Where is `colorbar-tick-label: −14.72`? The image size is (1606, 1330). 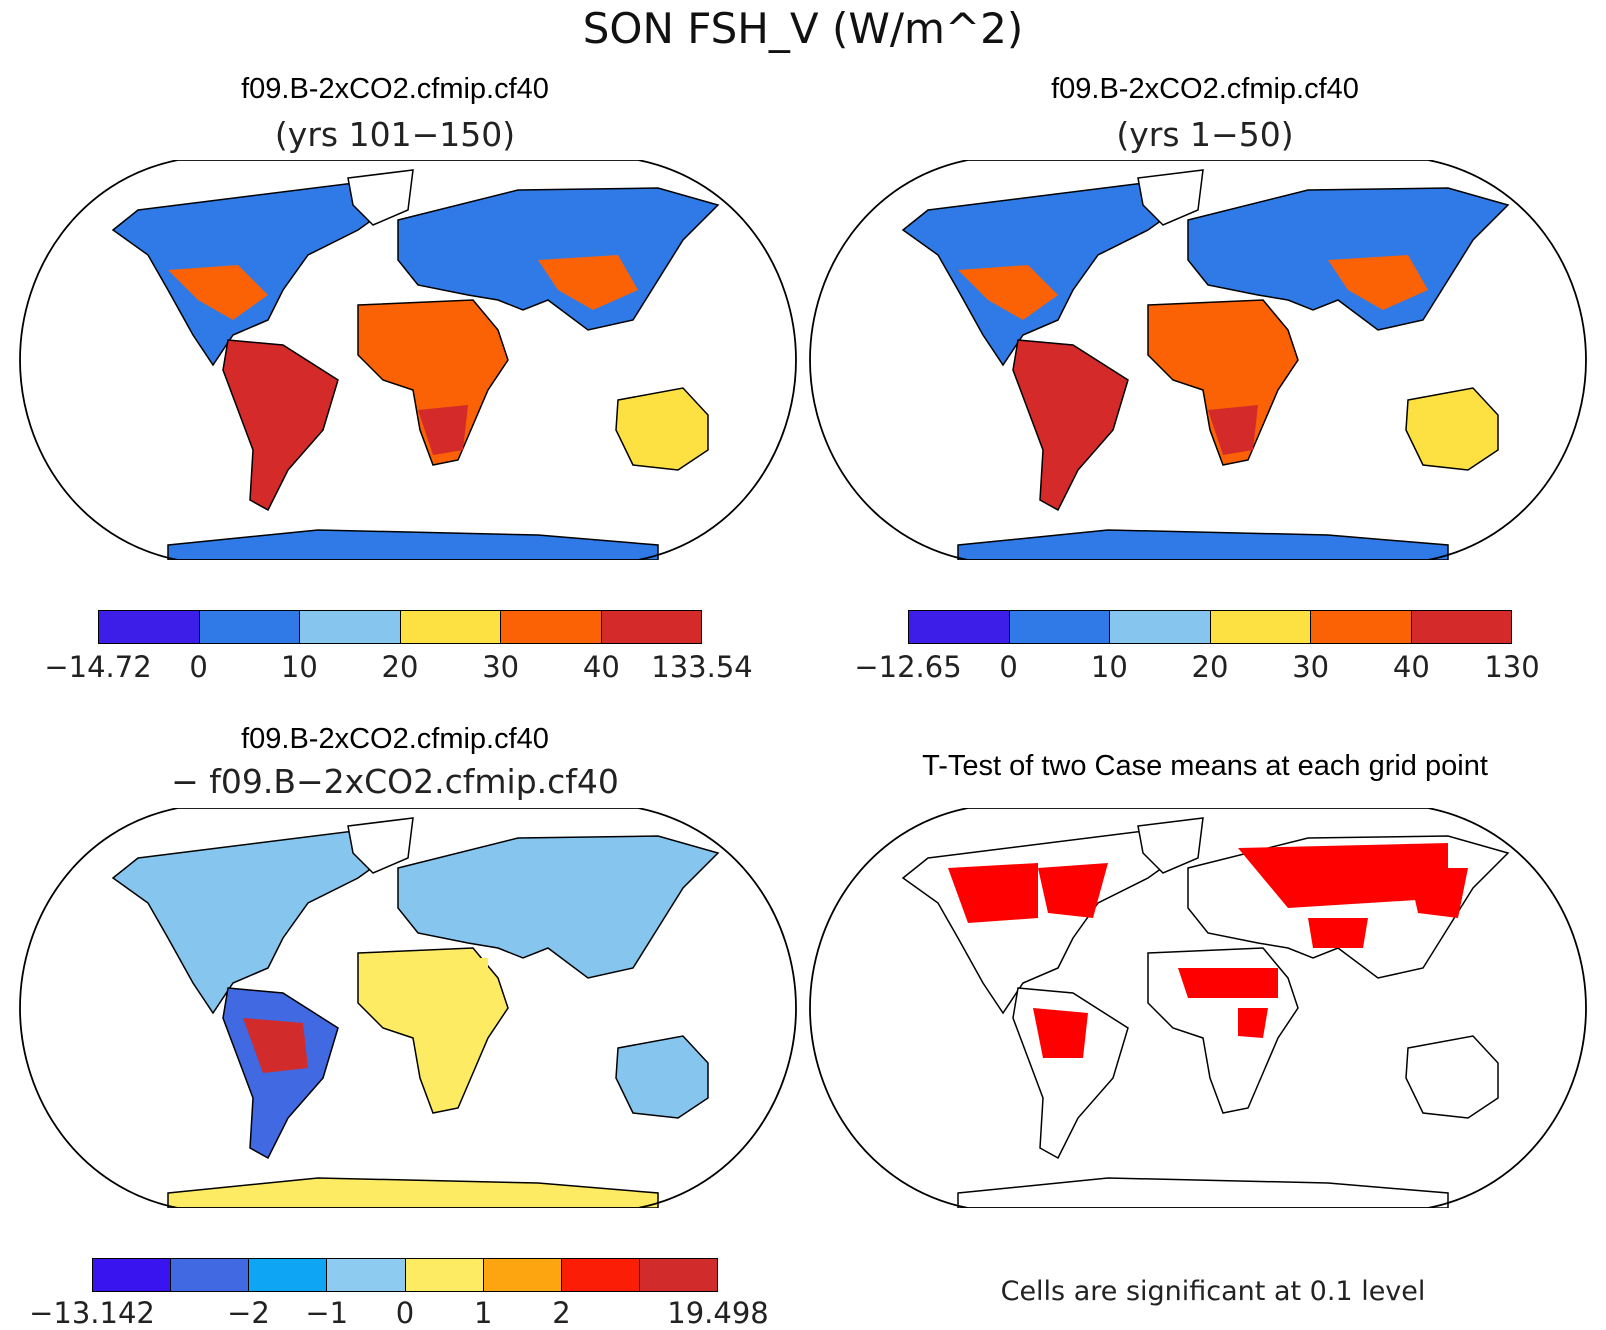
colorbar-tick-label: −14.72 is located at coordinates (98, 667).